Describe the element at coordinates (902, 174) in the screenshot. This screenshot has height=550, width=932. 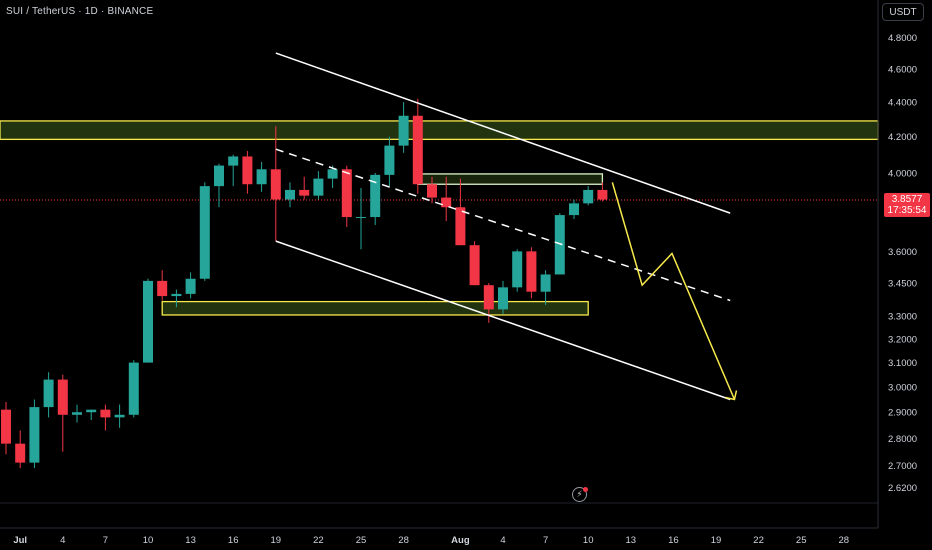
I see `y-tick-label: 4.0000` at that location.